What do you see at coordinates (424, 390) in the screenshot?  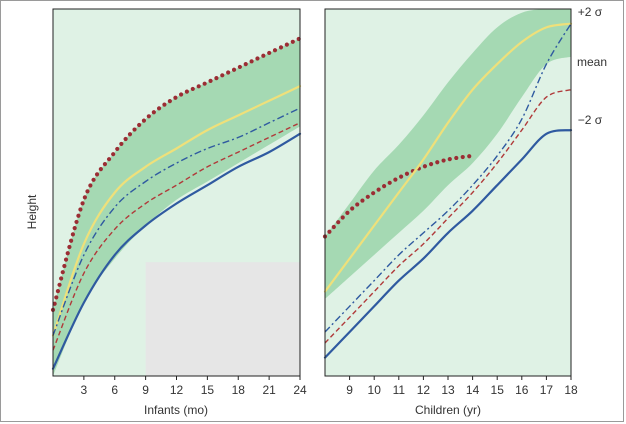 I see `x-tick-label-children-12: 12` at bounding box center [424, 390].